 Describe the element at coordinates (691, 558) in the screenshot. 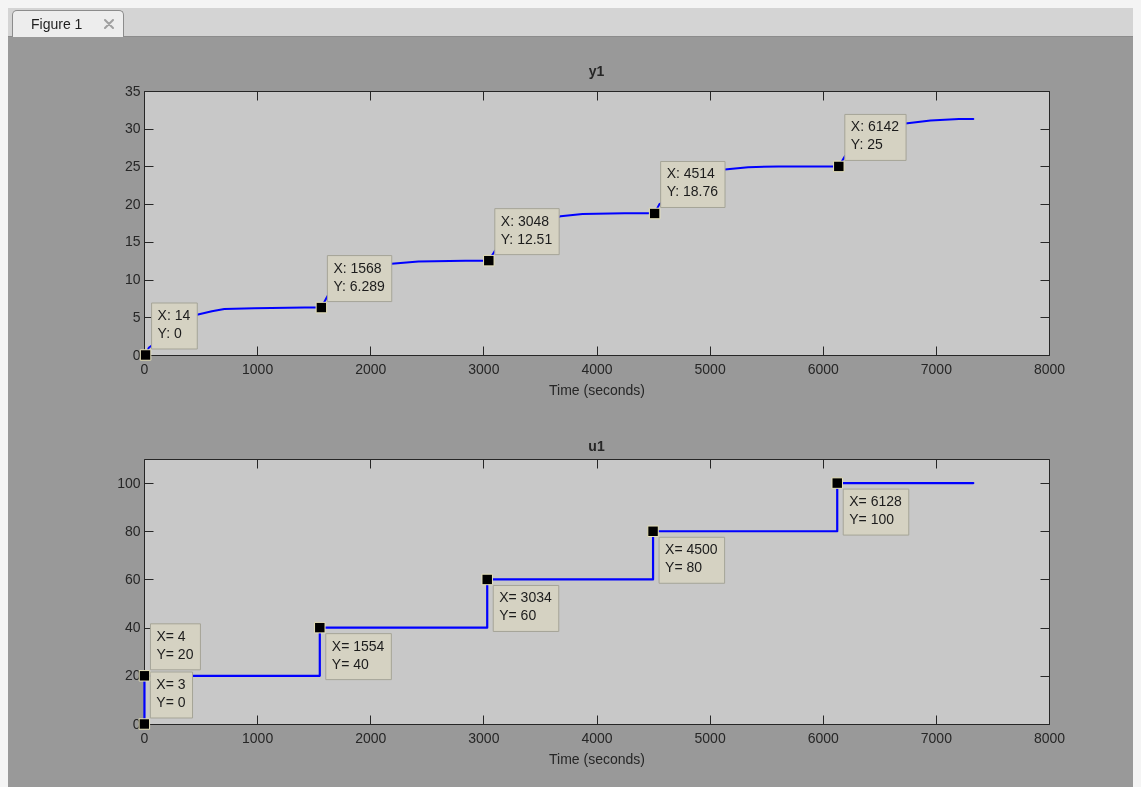

I see `annotation: X= 4500 Y= 80` at that location.